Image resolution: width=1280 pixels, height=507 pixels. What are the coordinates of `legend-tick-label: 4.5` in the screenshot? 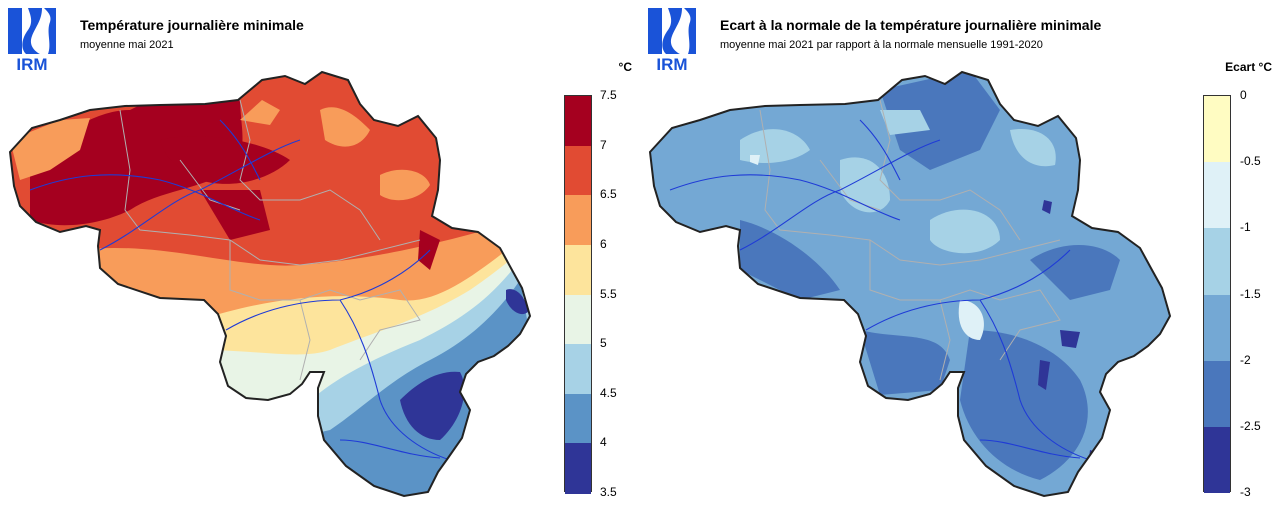 It's located at (608, 392).